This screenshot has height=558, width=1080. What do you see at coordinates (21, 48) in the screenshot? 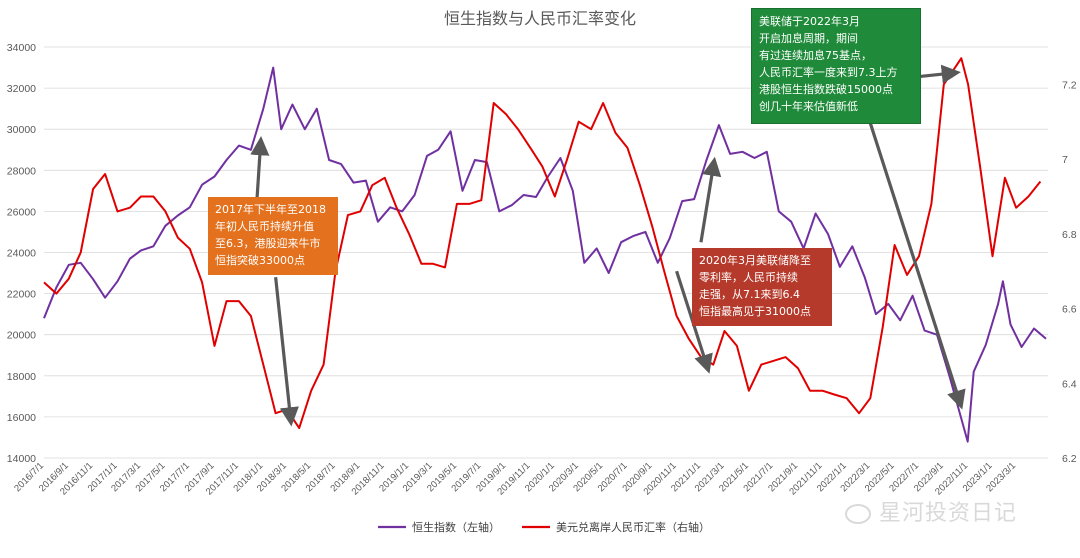
I see `left-tick-label: 34000` at bounding box center [21, 48].